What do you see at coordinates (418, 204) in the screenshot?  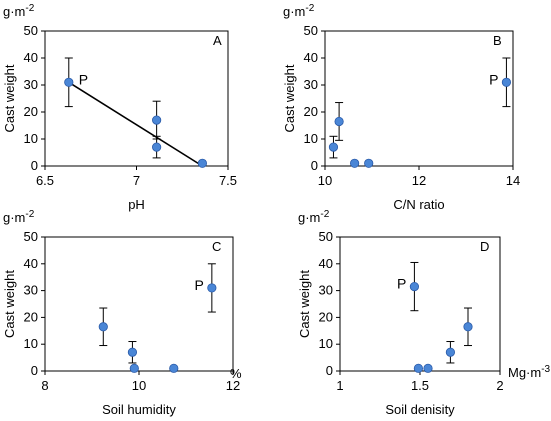 I see `x-axis-label: C/N ratio` at bounding box center [418, 204].